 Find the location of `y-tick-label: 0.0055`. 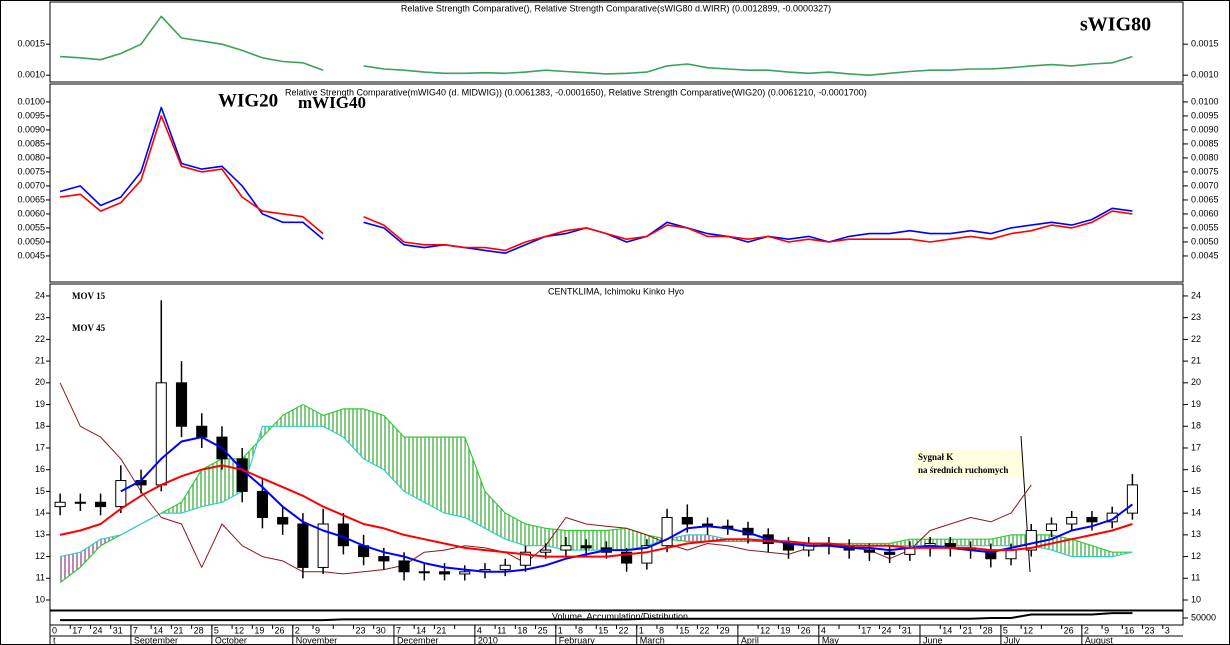

y-tick-label: 0.0055 is located at coordinates (1205, 227).